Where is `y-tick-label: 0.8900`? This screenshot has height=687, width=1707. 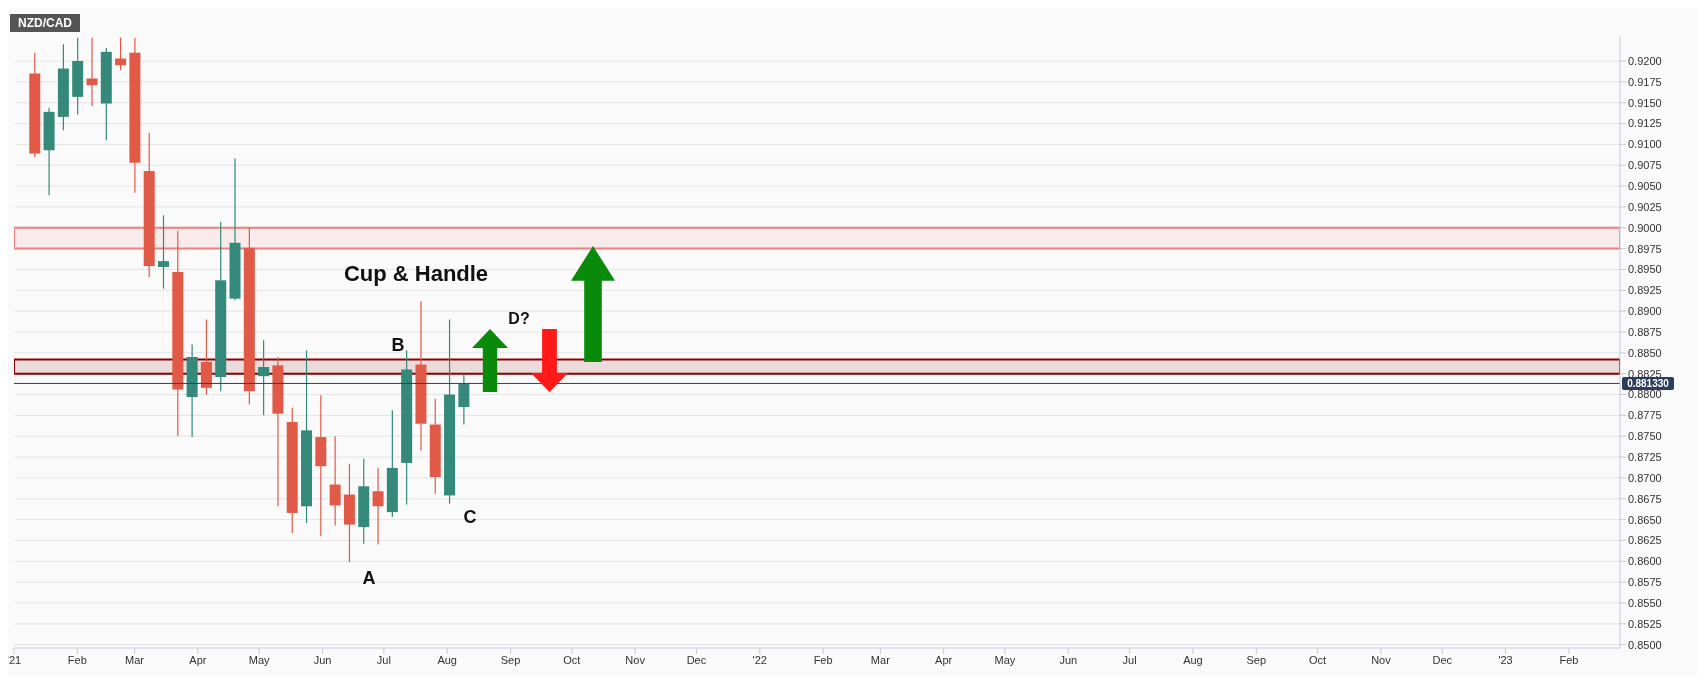 y-tick-label: 0.8900 is located at coordinates (1645, 311).